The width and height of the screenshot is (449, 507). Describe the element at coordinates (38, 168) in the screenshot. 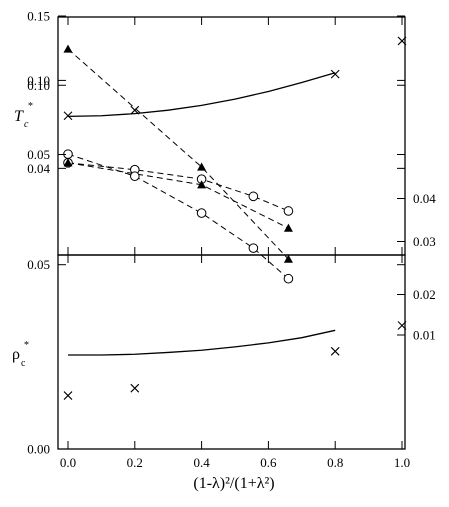

I see `upper-left-tick-label: 0.04` at that location.